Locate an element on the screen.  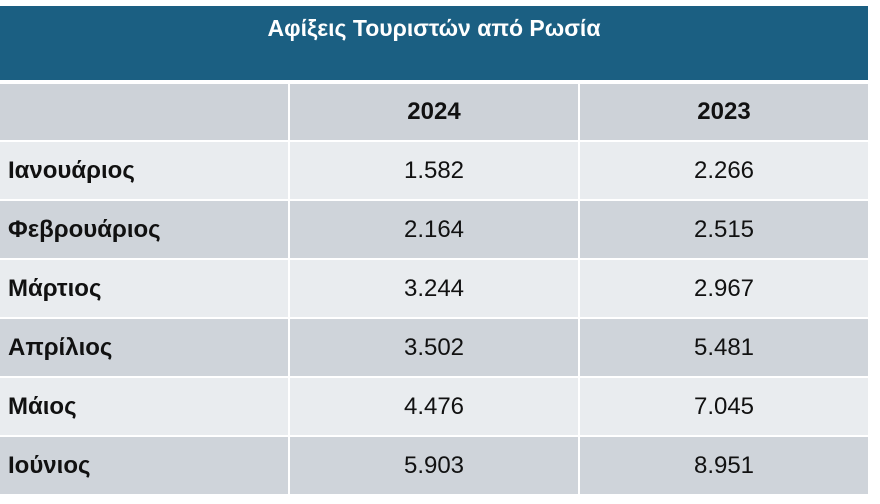
header-cell: 2024 is located at coordinates (434, 112).